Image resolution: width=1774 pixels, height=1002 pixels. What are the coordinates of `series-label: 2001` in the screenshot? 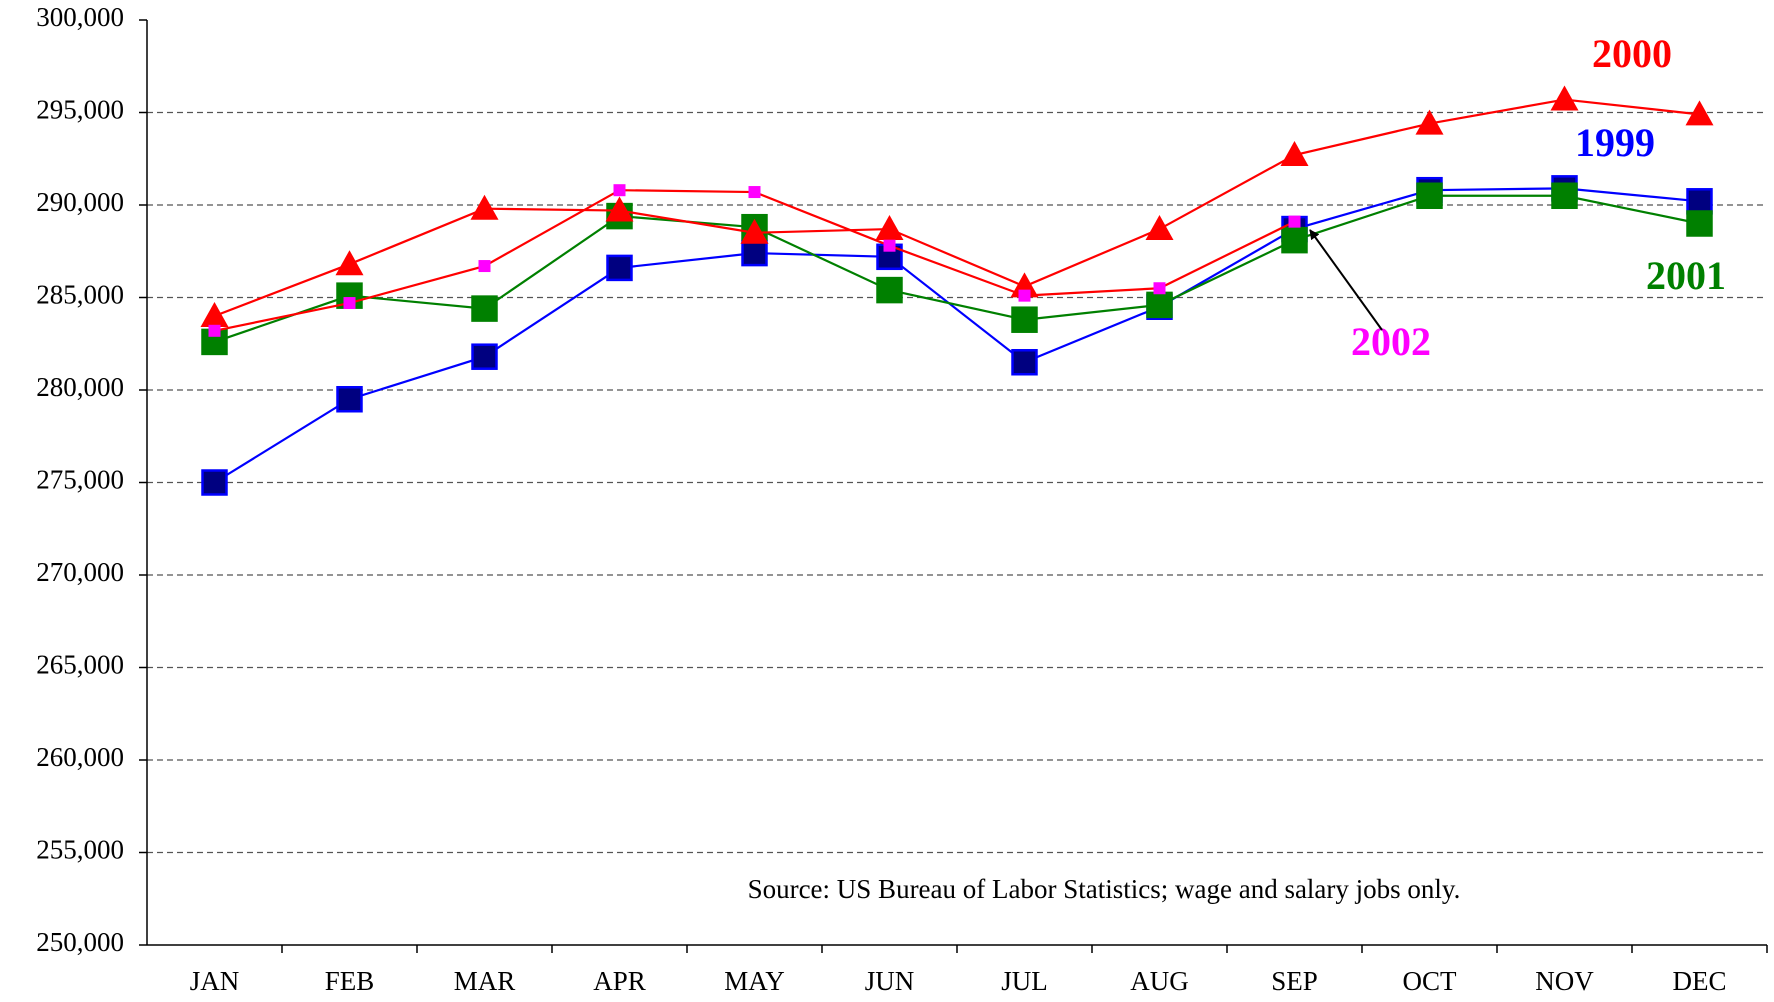 It's located at (1686, 275).